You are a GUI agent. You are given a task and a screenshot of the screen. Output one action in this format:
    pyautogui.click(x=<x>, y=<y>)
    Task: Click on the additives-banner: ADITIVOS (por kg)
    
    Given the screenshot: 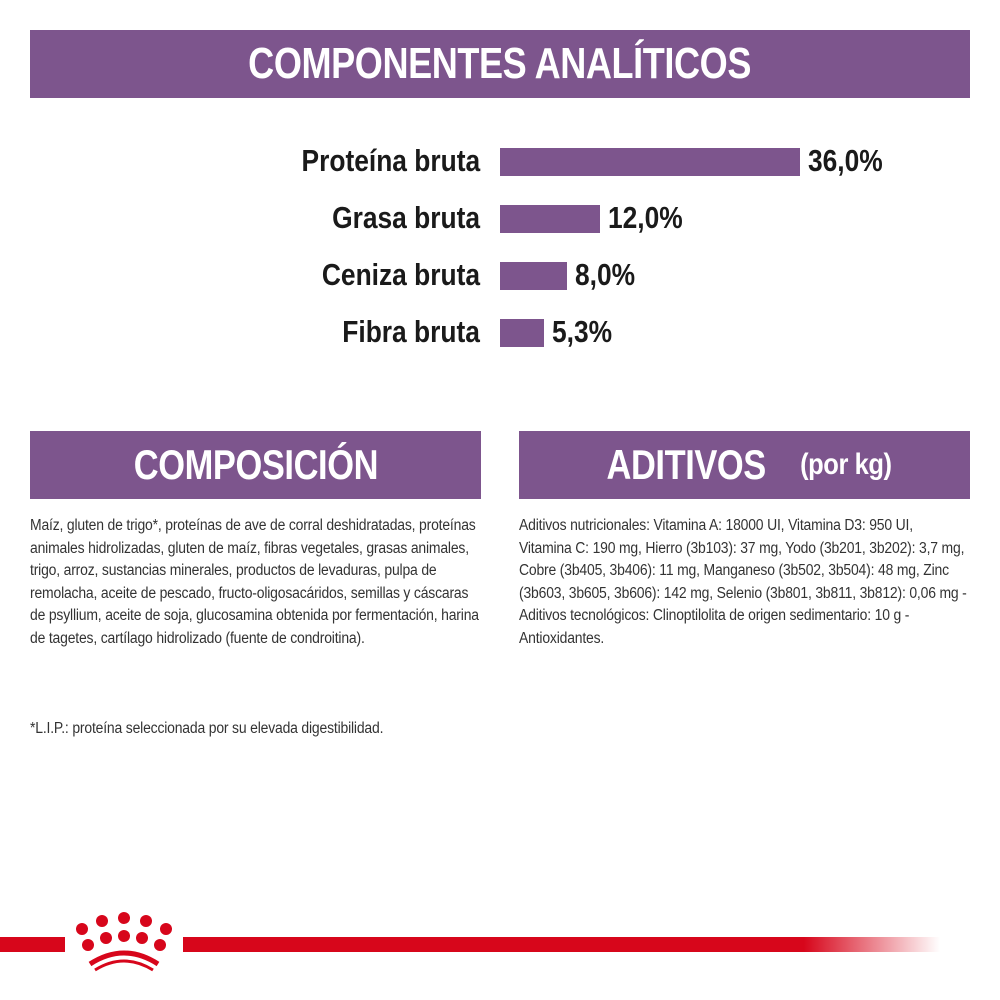 What is the action you would take?
    pyautogui.click(x=744, y=465)
    